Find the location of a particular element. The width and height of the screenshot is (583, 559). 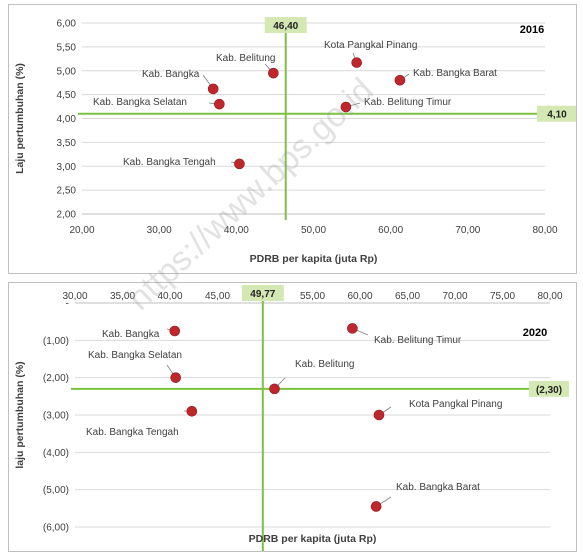

y-tick-label-2016: 6,00 is located at coordinates (67, 24).